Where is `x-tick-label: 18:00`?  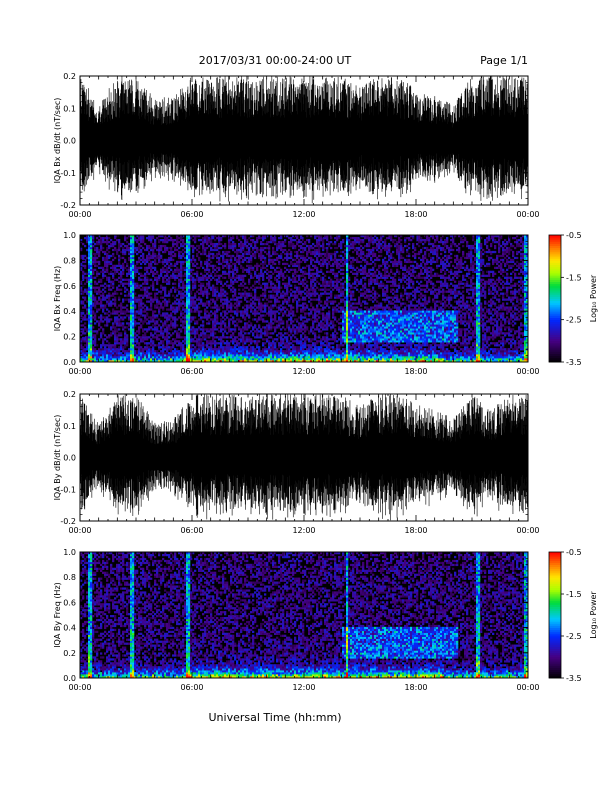 x-tick-label: 18:00 is located at coordinates (415, 214).